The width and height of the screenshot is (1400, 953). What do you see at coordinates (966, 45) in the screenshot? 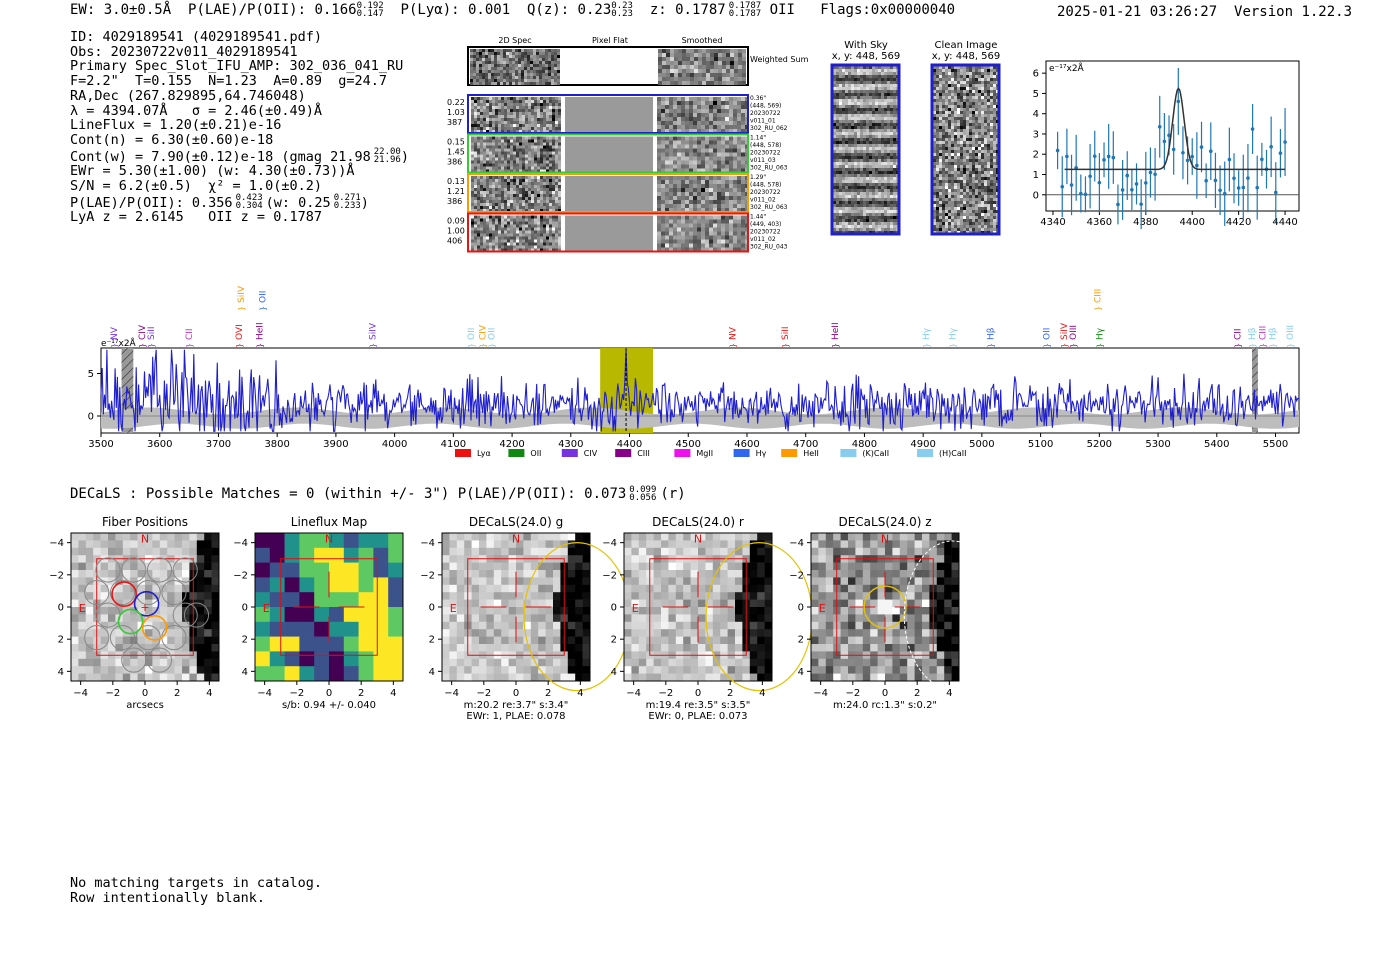
I see `clean-image-title: Clean Image` at bounding box center [966, 45].